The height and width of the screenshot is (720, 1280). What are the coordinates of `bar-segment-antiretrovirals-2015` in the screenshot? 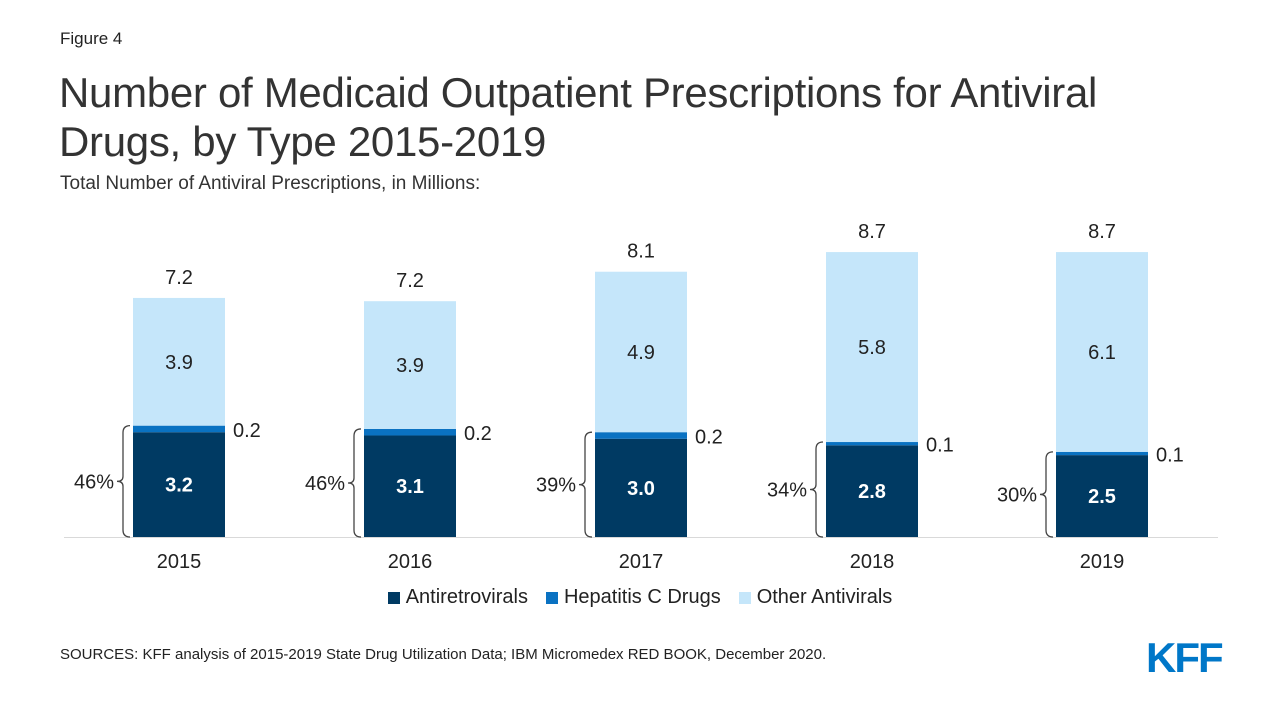 It's located at (179, 484).